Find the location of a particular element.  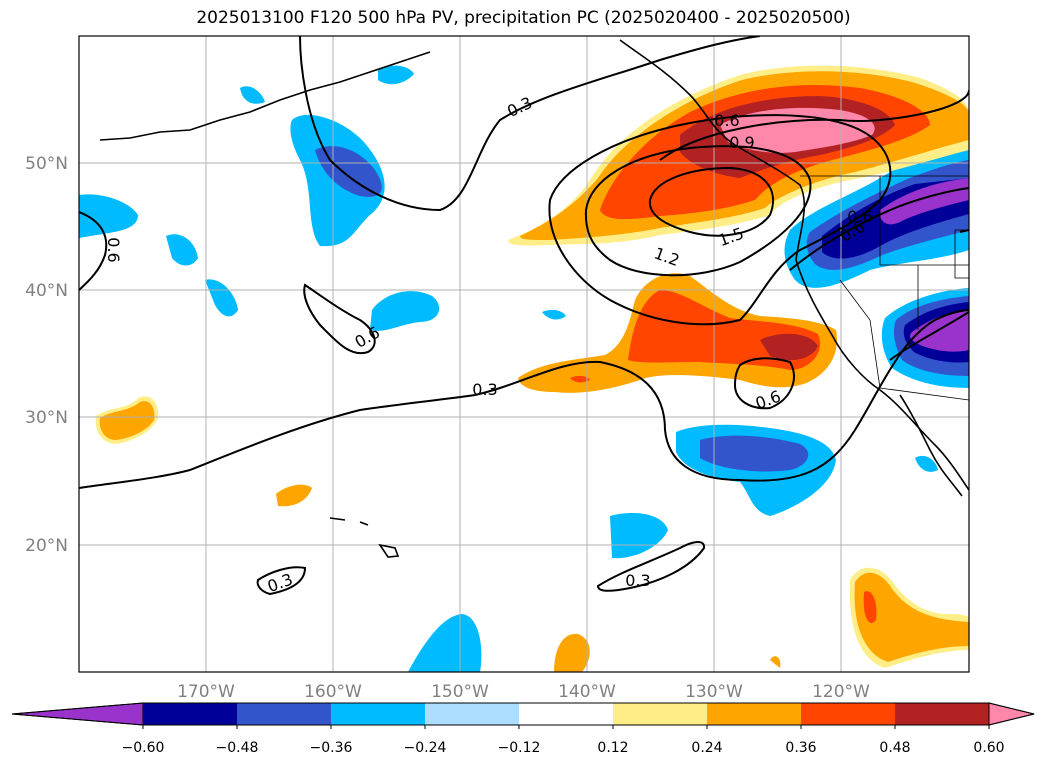

latitude-labels: 50°N 40°N 30°N 20°N is located at coordinates (46, 355).